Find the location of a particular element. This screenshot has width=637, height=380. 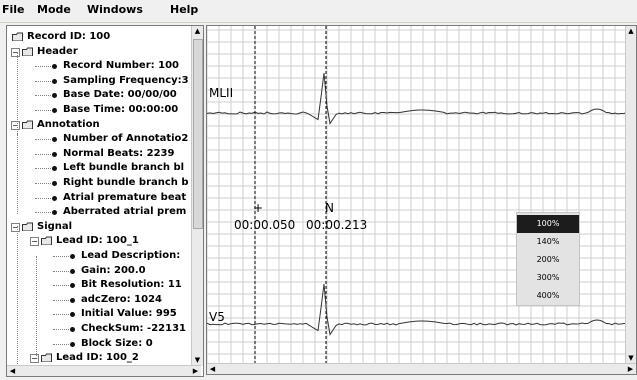

lead-label-v5: V5 is located at coordinates (217, 317).